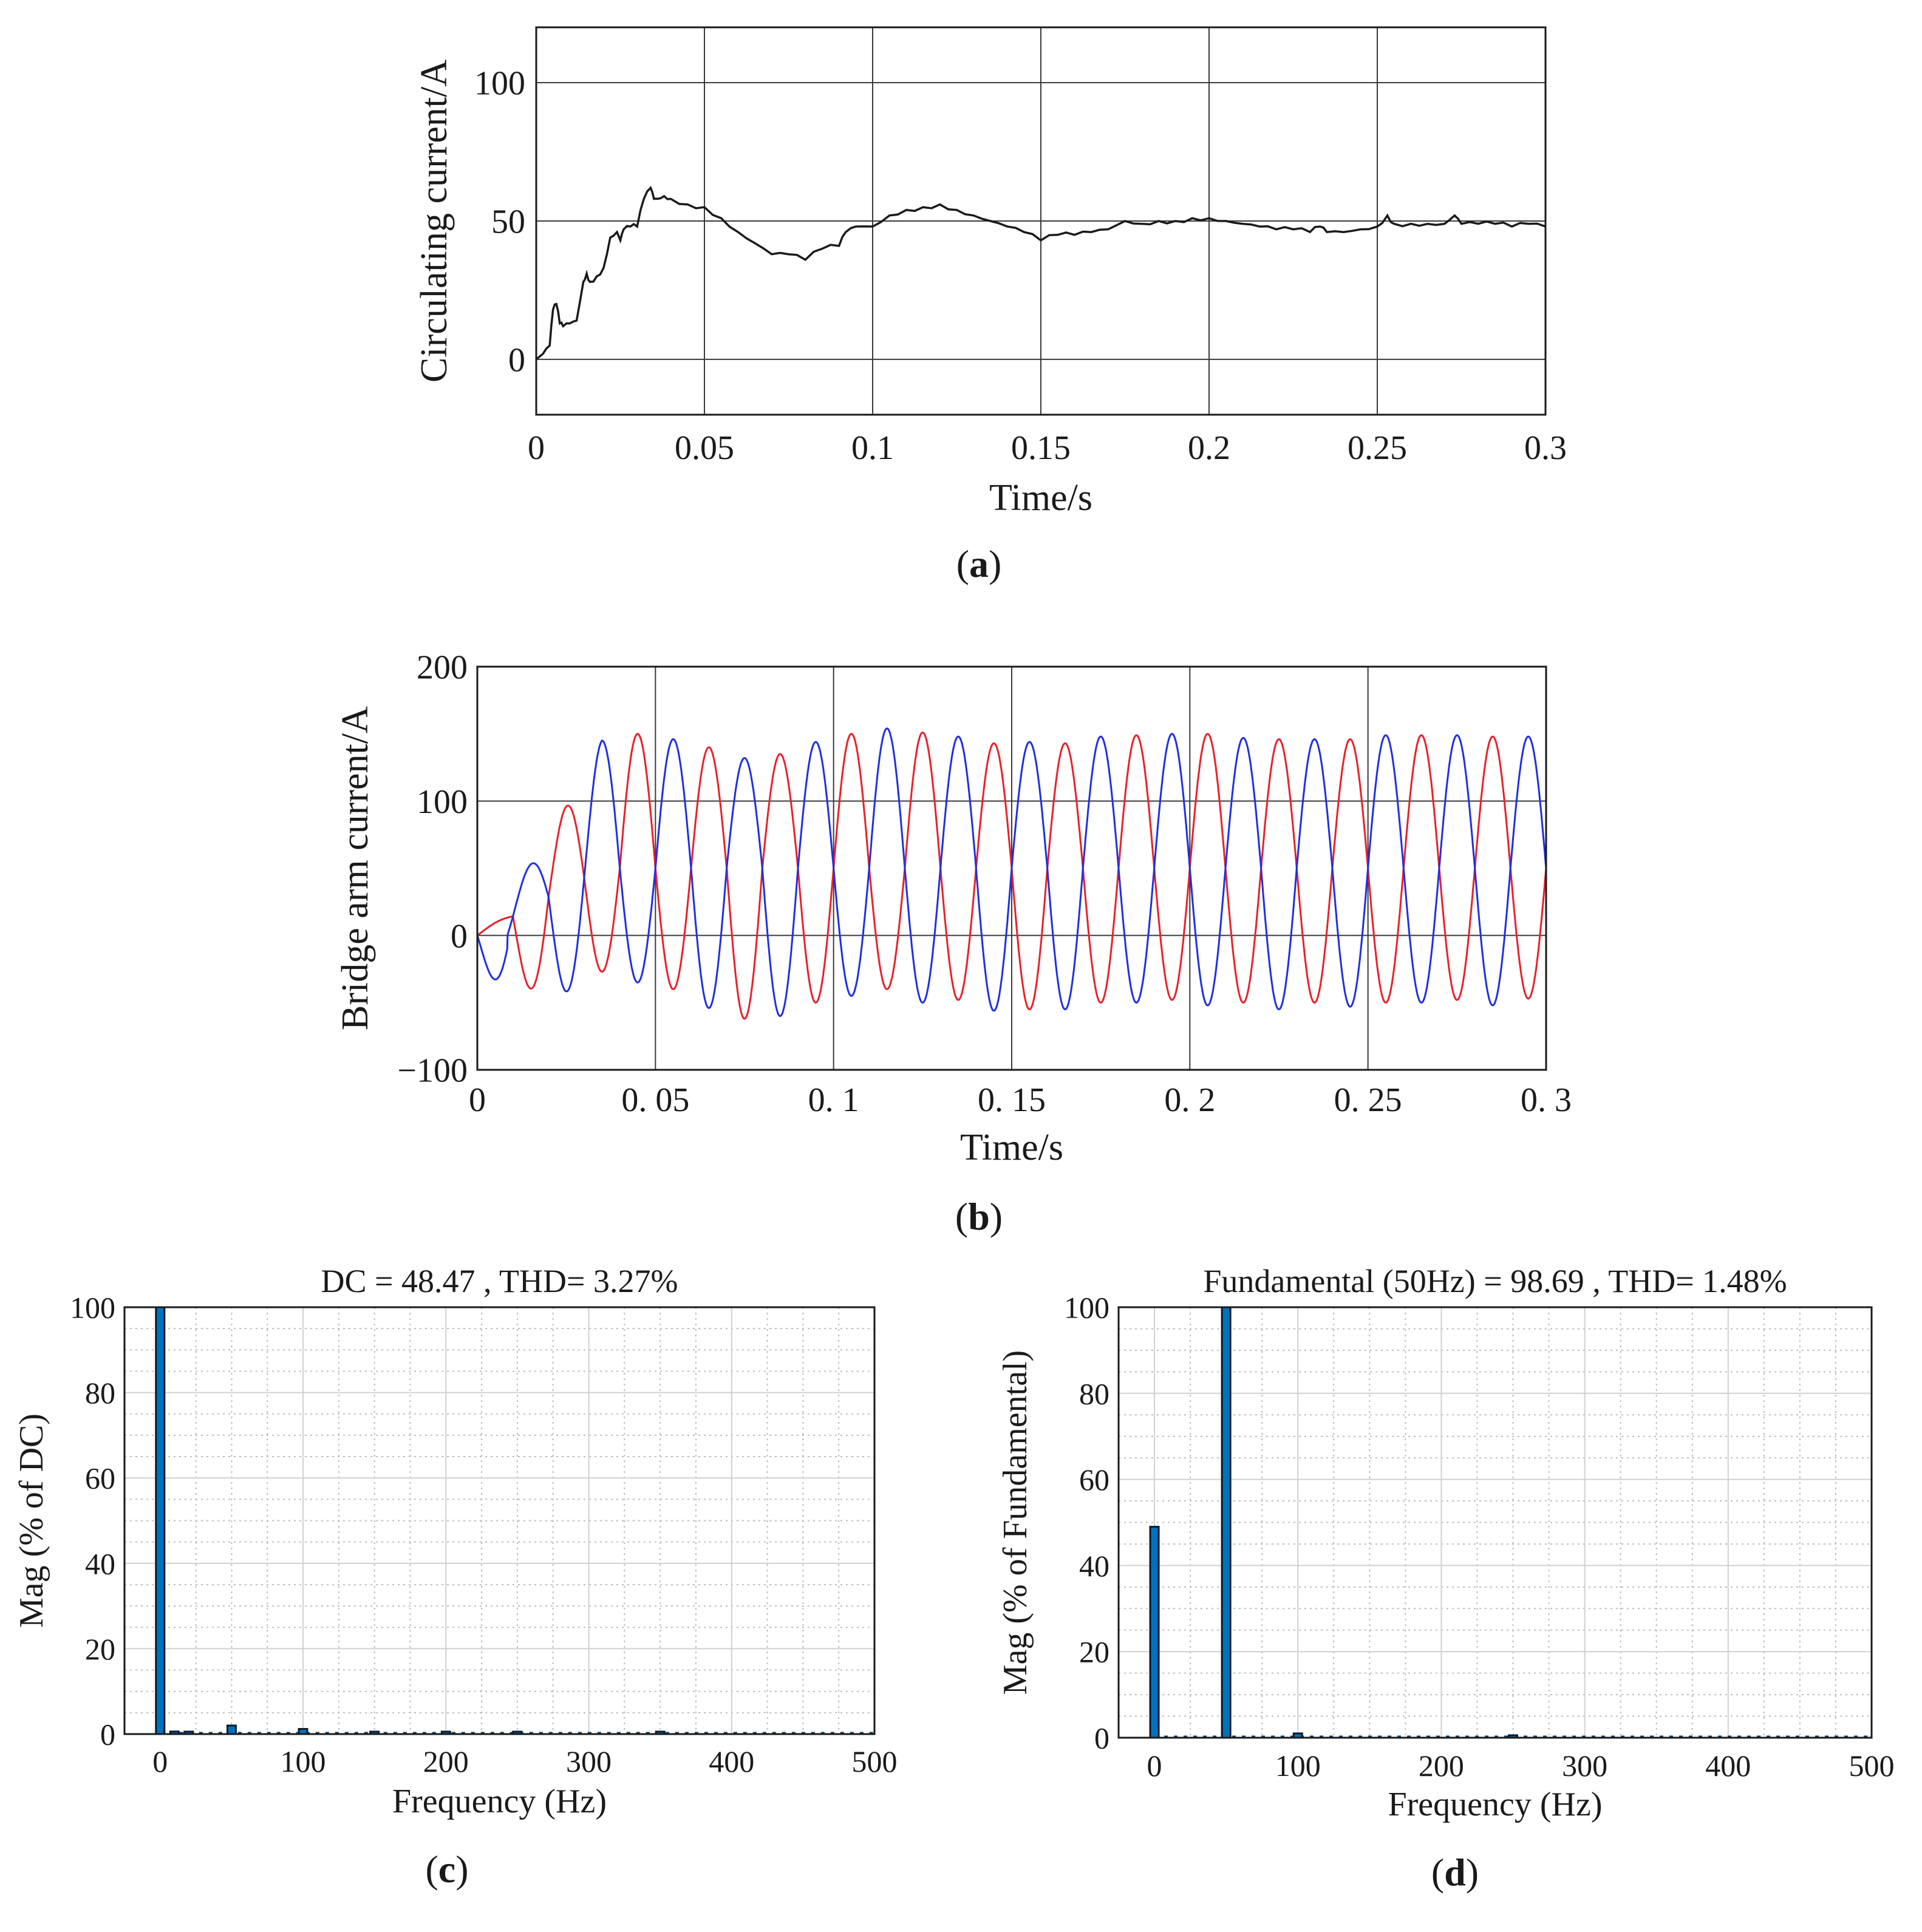 This screenshot has width=1922, height=1932. I want to click on x-tick-label: 0. 3, so click(1546, 1100).